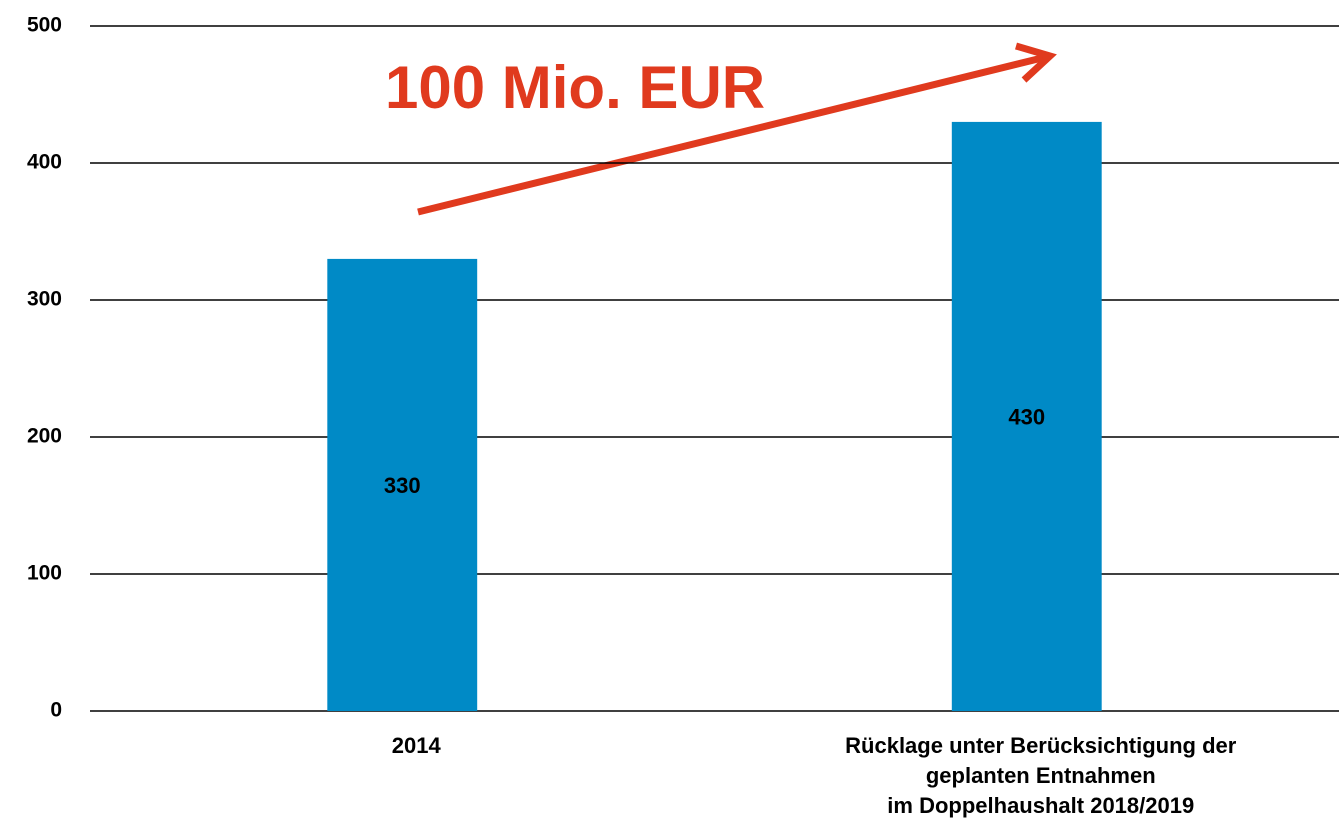 The width and height of the screenshot is (1339, 828). What do you see at coordinates (44, 436) in the screenshot?
I see `y-tick-label: 200` at bounding box center [44, 436].